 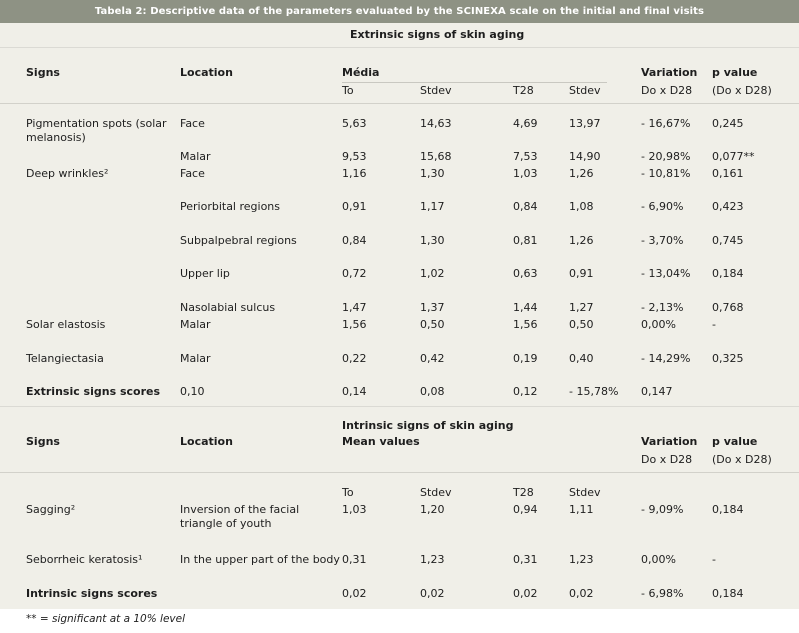 What do you see at coordinates (581, 307) in the screenshot?
I see `row-stdev-2: 1,27` at bounding box center [581, 307].